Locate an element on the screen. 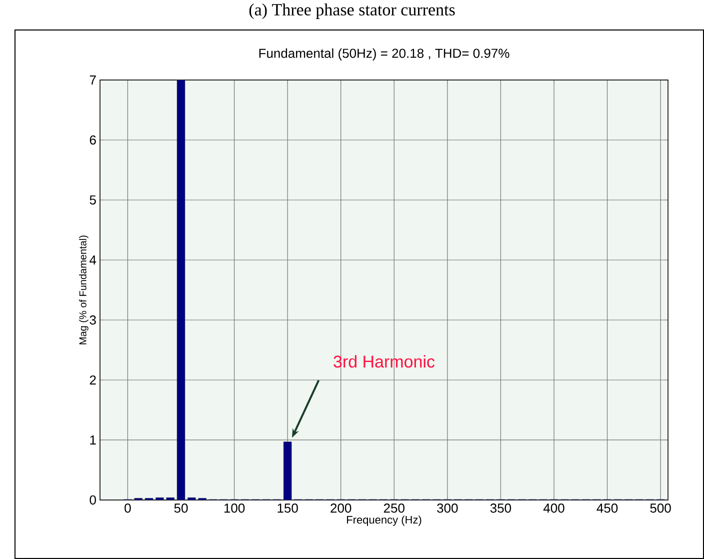 The width and height of the screenshot is (704, 559). x-tick-label: 350 is located at coordinates (501, 508).